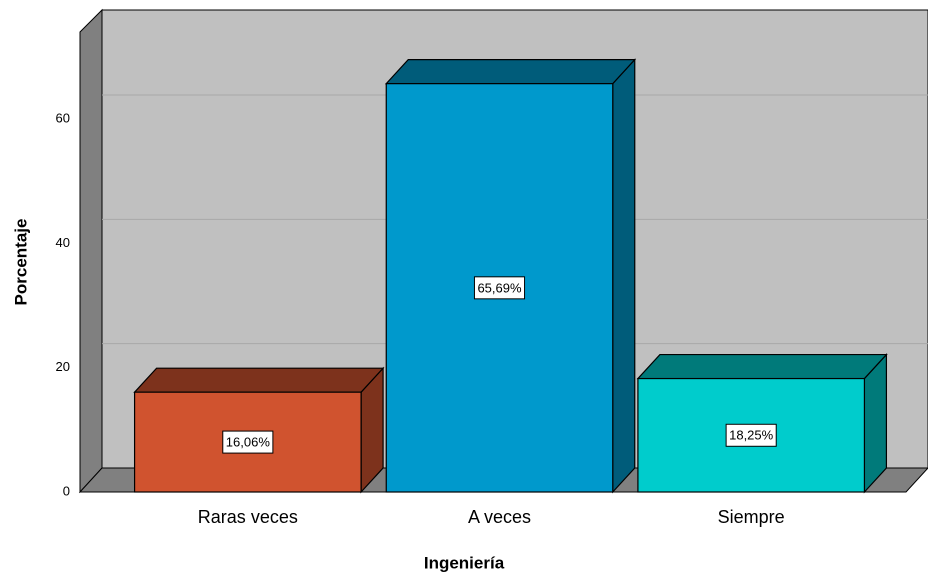  What do you see at coordinates (20, 262) in the screenshot?
I see `y-axis-title: Porcentaje` at bounding box center [20, 262].